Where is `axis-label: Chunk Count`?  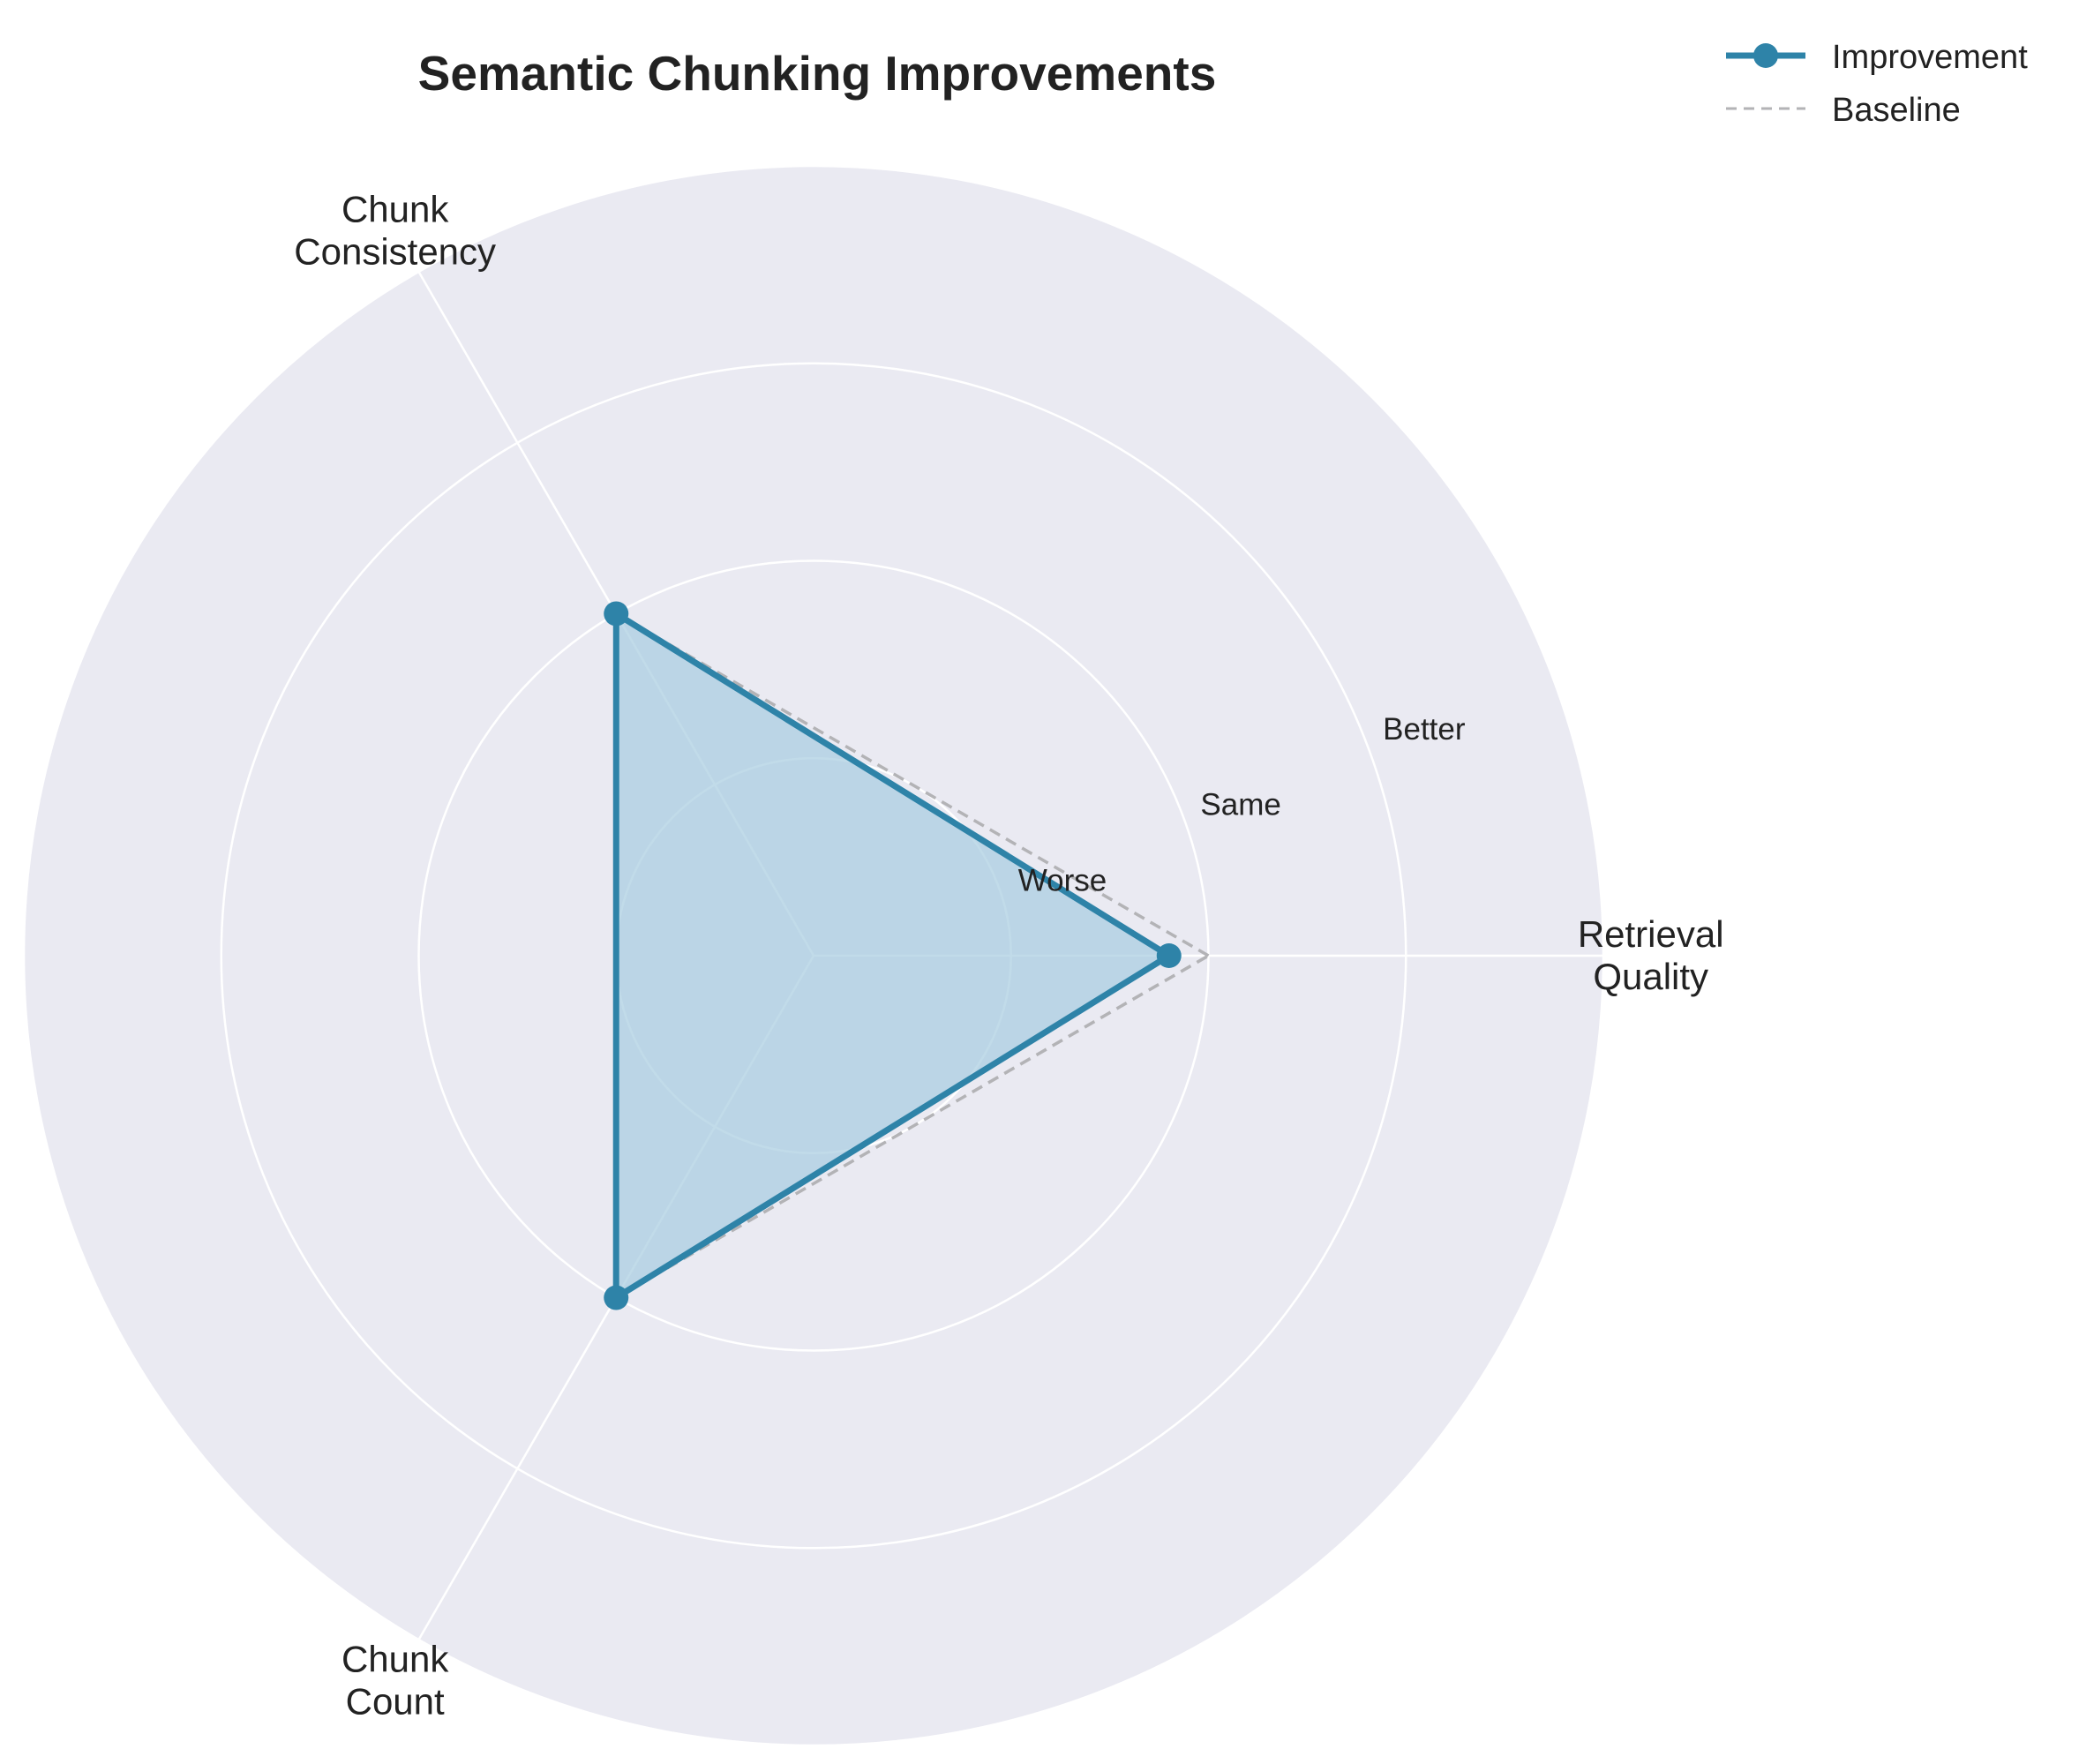
axis-label: Chunk Count is located at coordinates (395, 1681).